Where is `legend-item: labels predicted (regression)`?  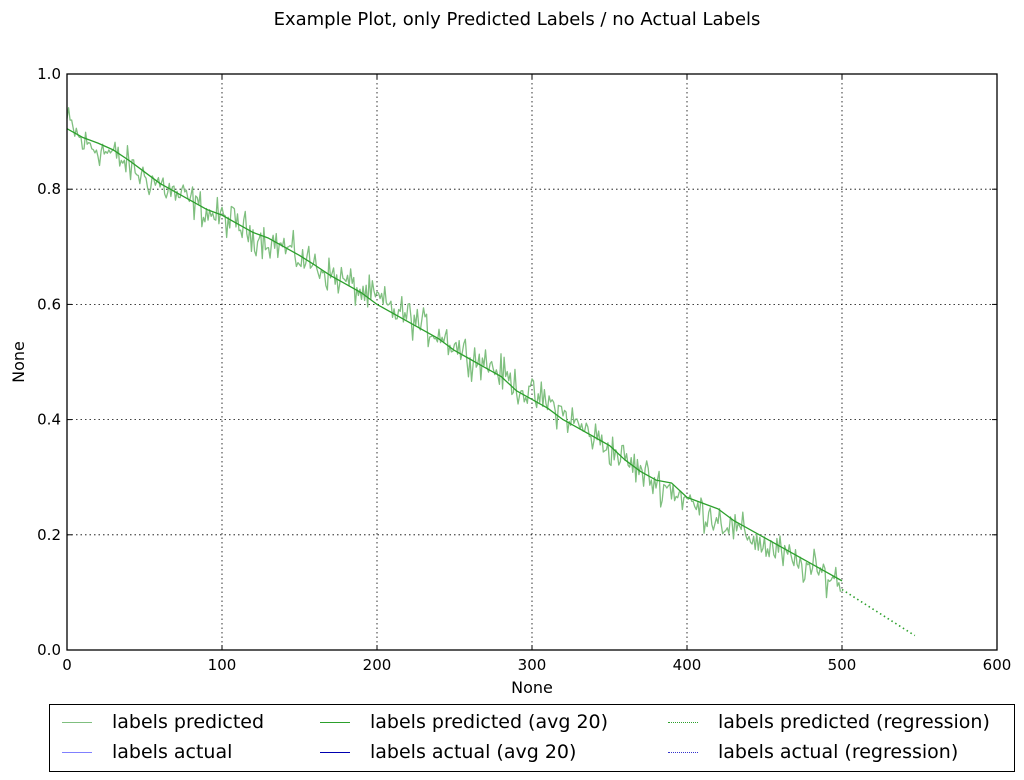 legend-item: labels predicted (regression) is located at coordinates (829, 722).